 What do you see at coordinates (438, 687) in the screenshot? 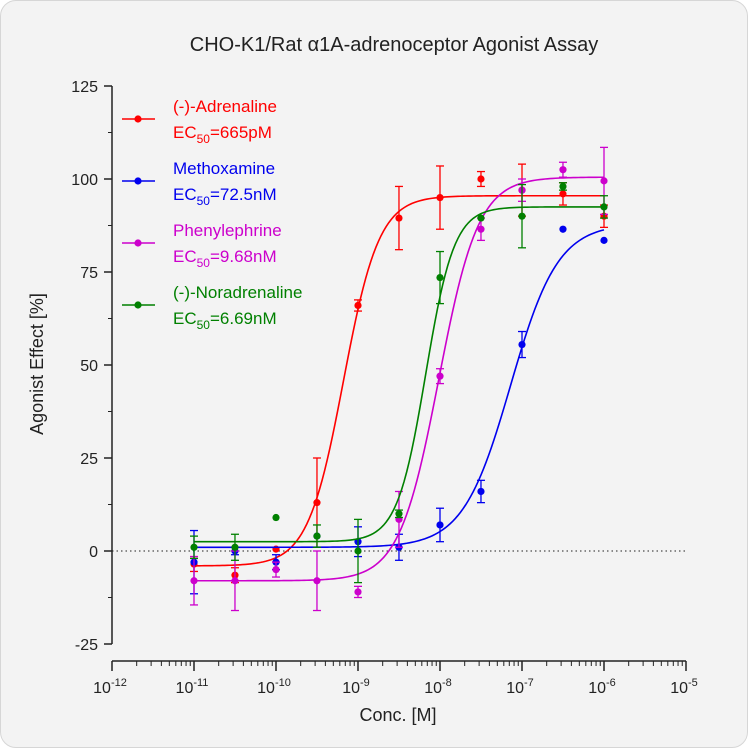
I see `x-tick-label: 10⁻⁸` at bounding box center [438, 687].